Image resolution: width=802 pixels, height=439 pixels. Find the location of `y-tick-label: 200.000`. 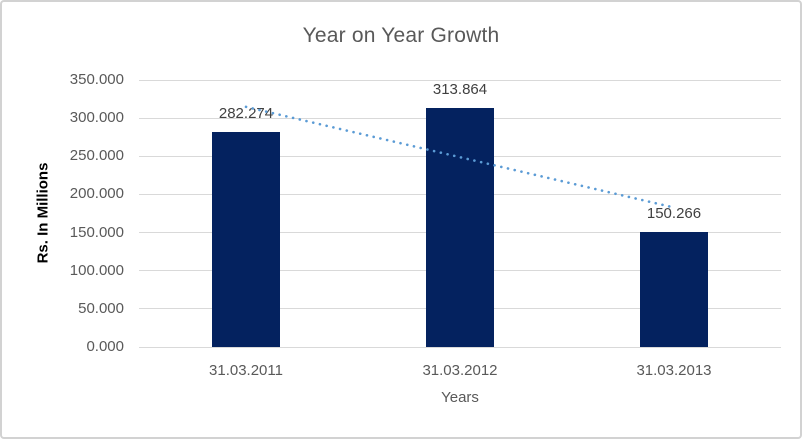

y-tick-label: 200.000 is located at coordinates (96, 194).